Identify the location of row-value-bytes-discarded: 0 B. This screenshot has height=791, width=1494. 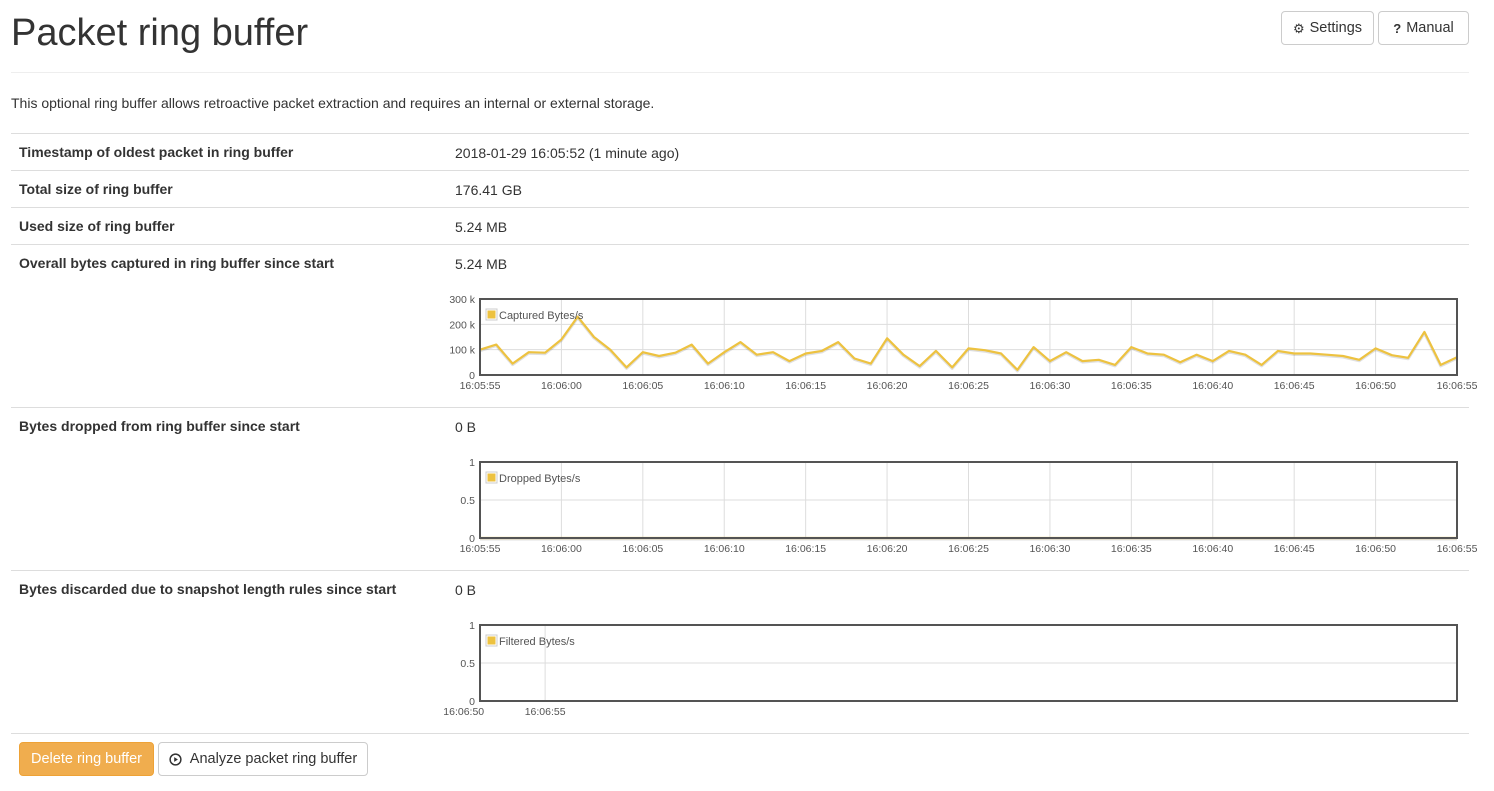
(466, 590).